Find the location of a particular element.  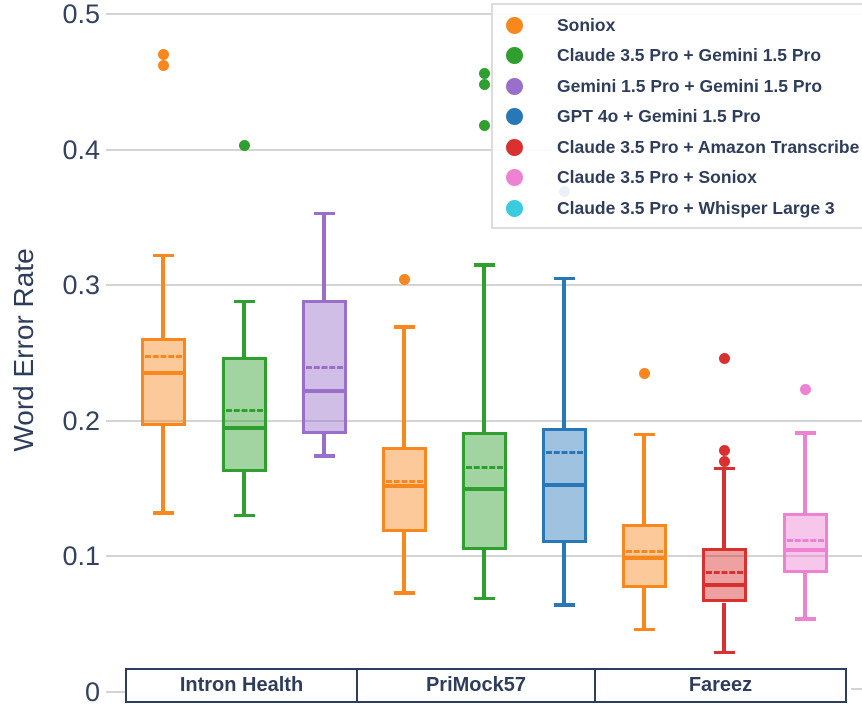

legend-item-label: Claude 3.5 Pro + Whisper Large 3 is located at coordinates (696, 207).